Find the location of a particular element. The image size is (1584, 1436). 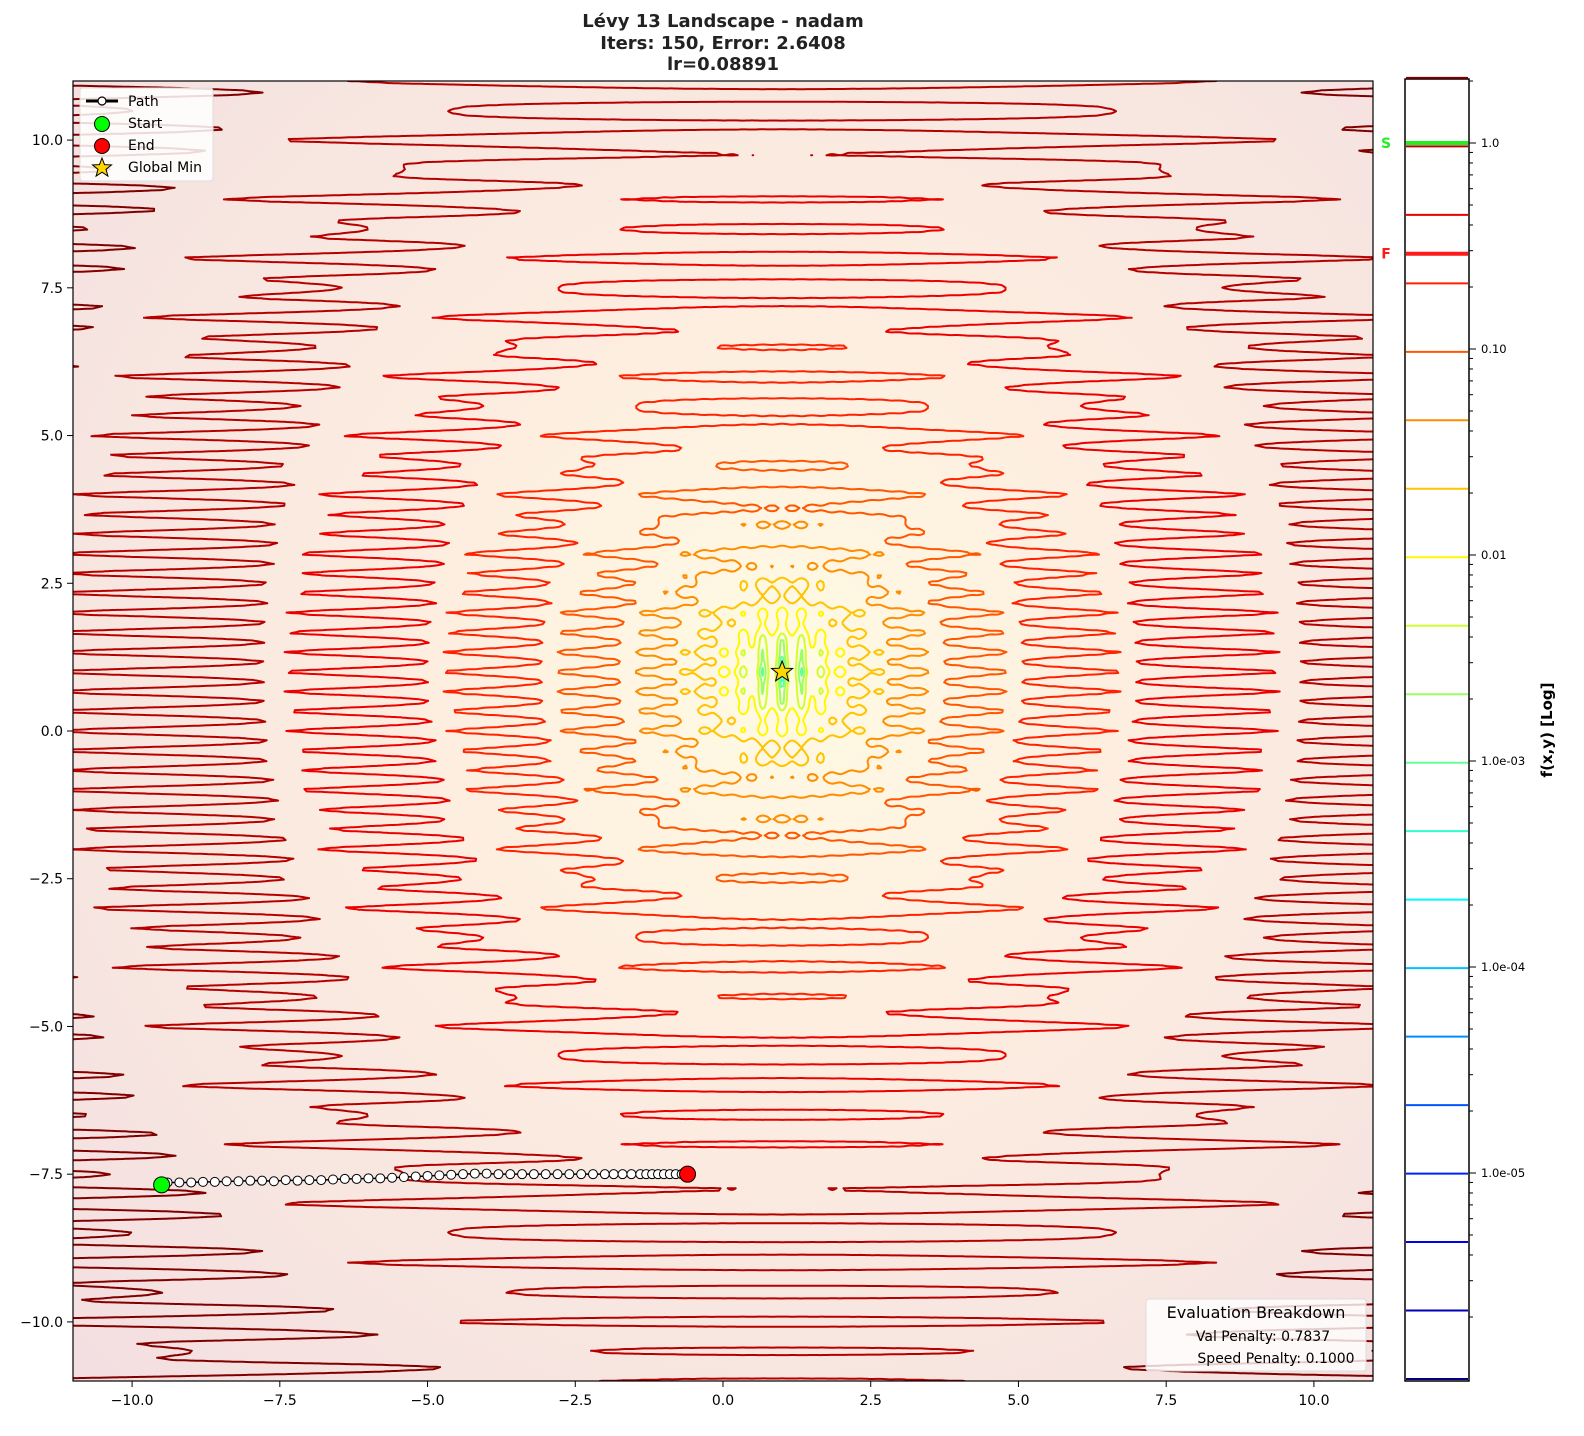

y-tick-label: −5.0 is located at coordinates (46, 1027).